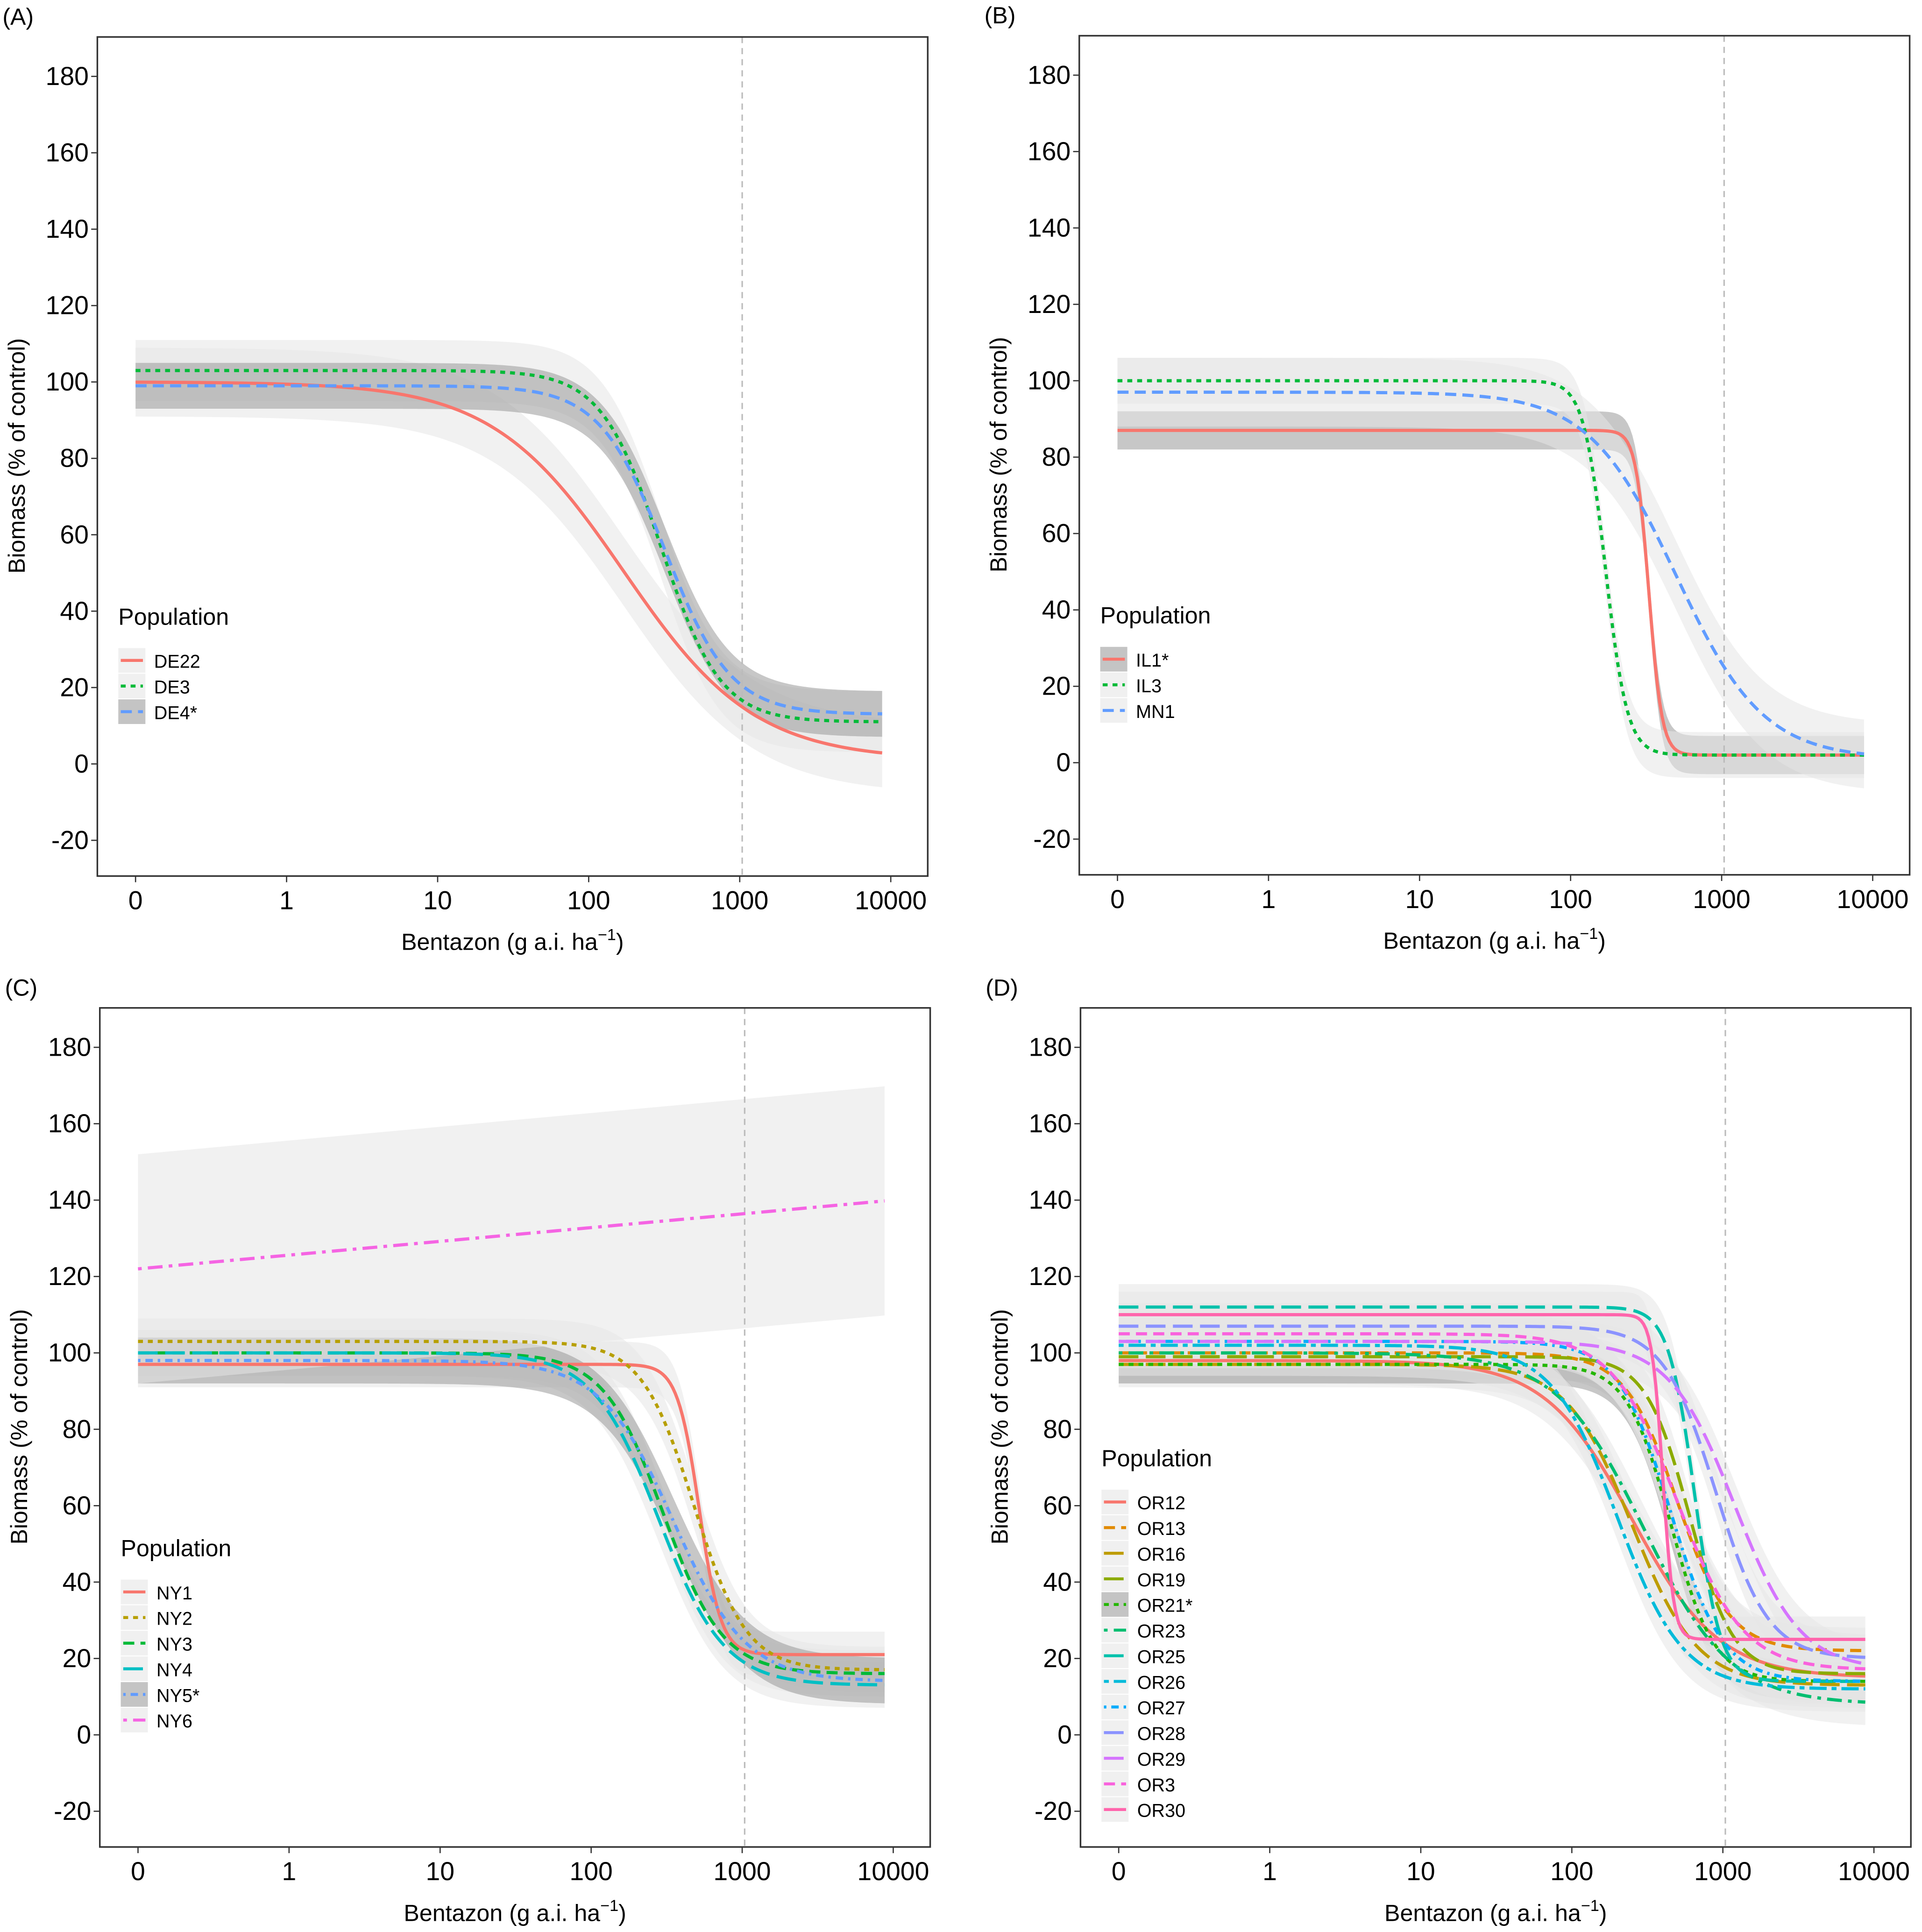  What do you see at coordinates (1492, 1525) in the screenshot?
I see `series-line-OR16` at bounding box center [1492, 1525].